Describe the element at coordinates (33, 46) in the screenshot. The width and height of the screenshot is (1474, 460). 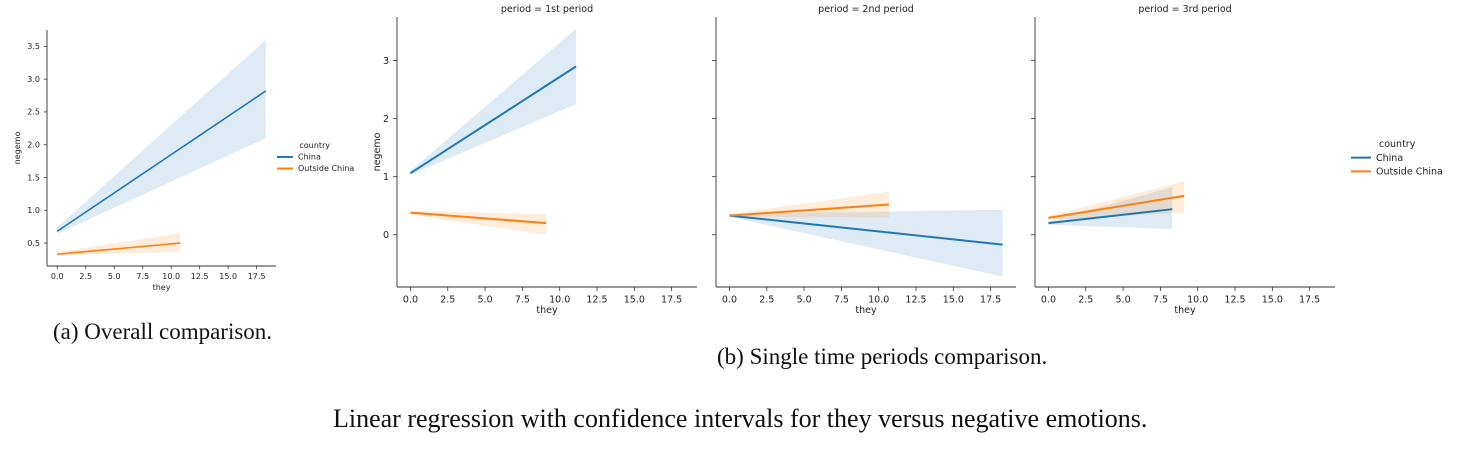
I see `y-tick-label: 3.5` at that location.